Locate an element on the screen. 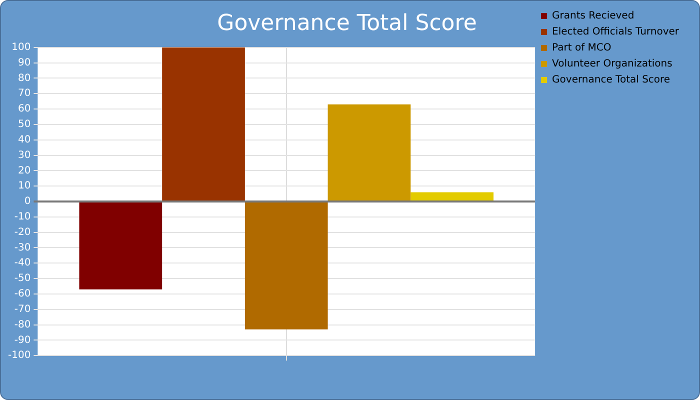 This screenshot has width=700, height=400. y-tick-label: -100 is located at coordinates (19, 356).